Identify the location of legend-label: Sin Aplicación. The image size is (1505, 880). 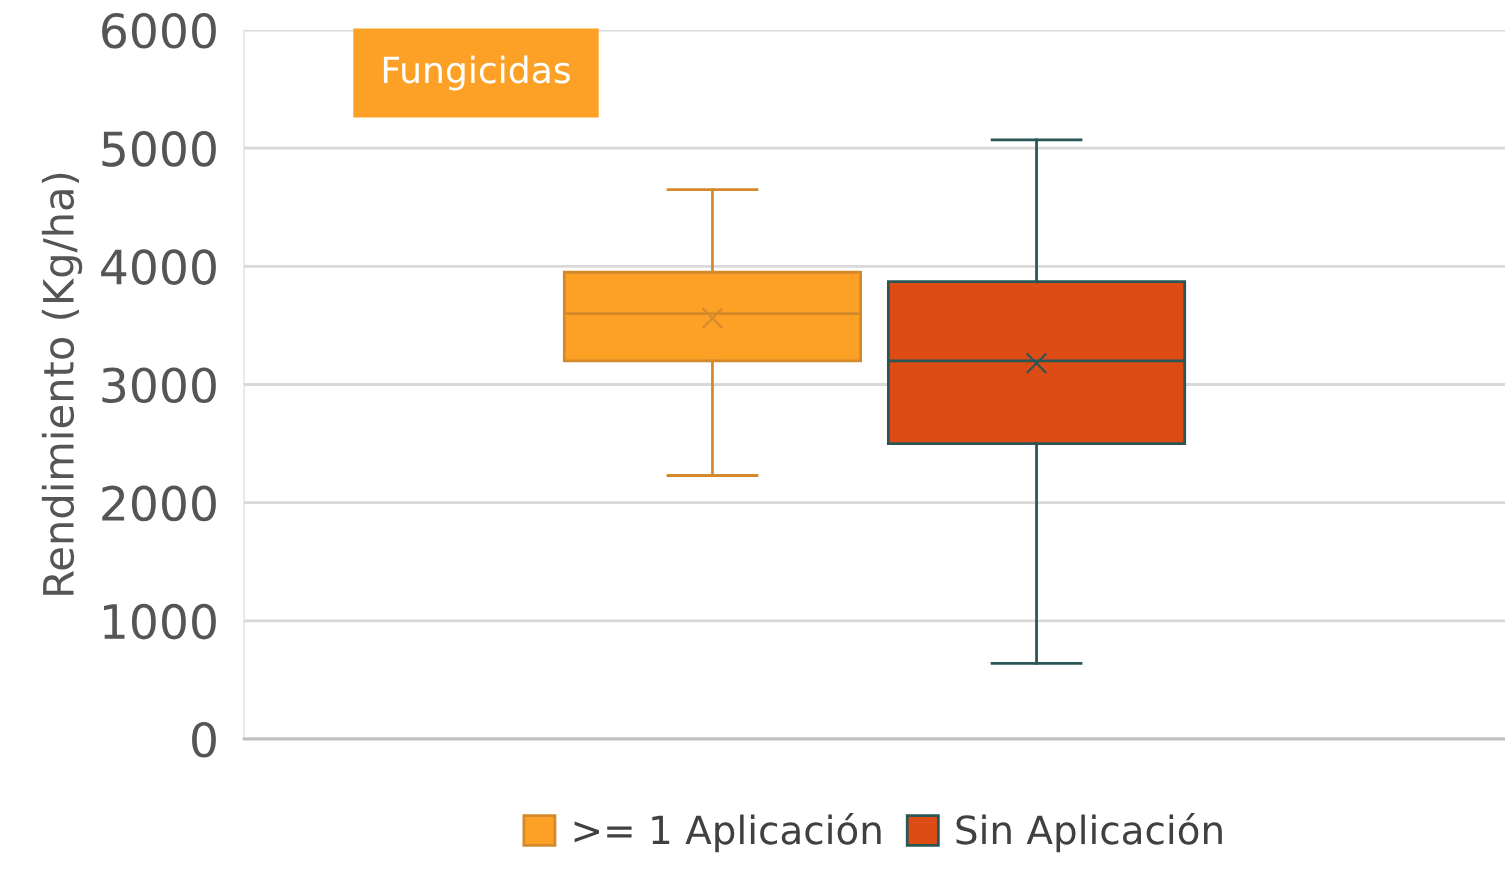
(1089, 832).